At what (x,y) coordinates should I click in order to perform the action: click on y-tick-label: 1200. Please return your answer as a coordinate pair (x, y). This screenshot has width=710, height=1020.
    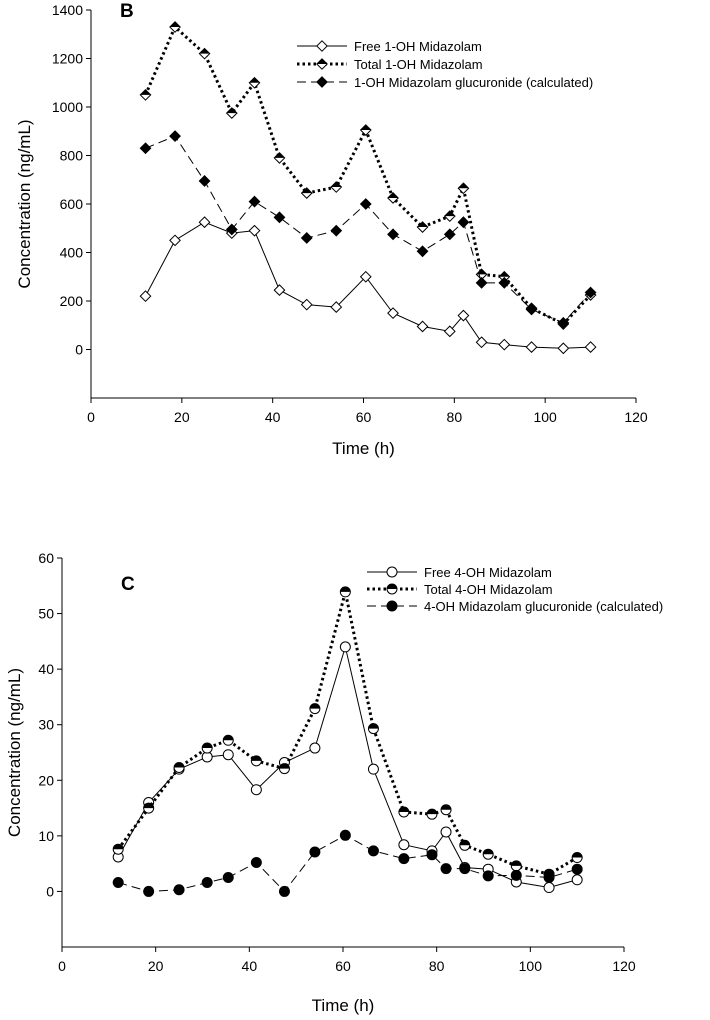
    Looking at the image, I should click on (67, 59).